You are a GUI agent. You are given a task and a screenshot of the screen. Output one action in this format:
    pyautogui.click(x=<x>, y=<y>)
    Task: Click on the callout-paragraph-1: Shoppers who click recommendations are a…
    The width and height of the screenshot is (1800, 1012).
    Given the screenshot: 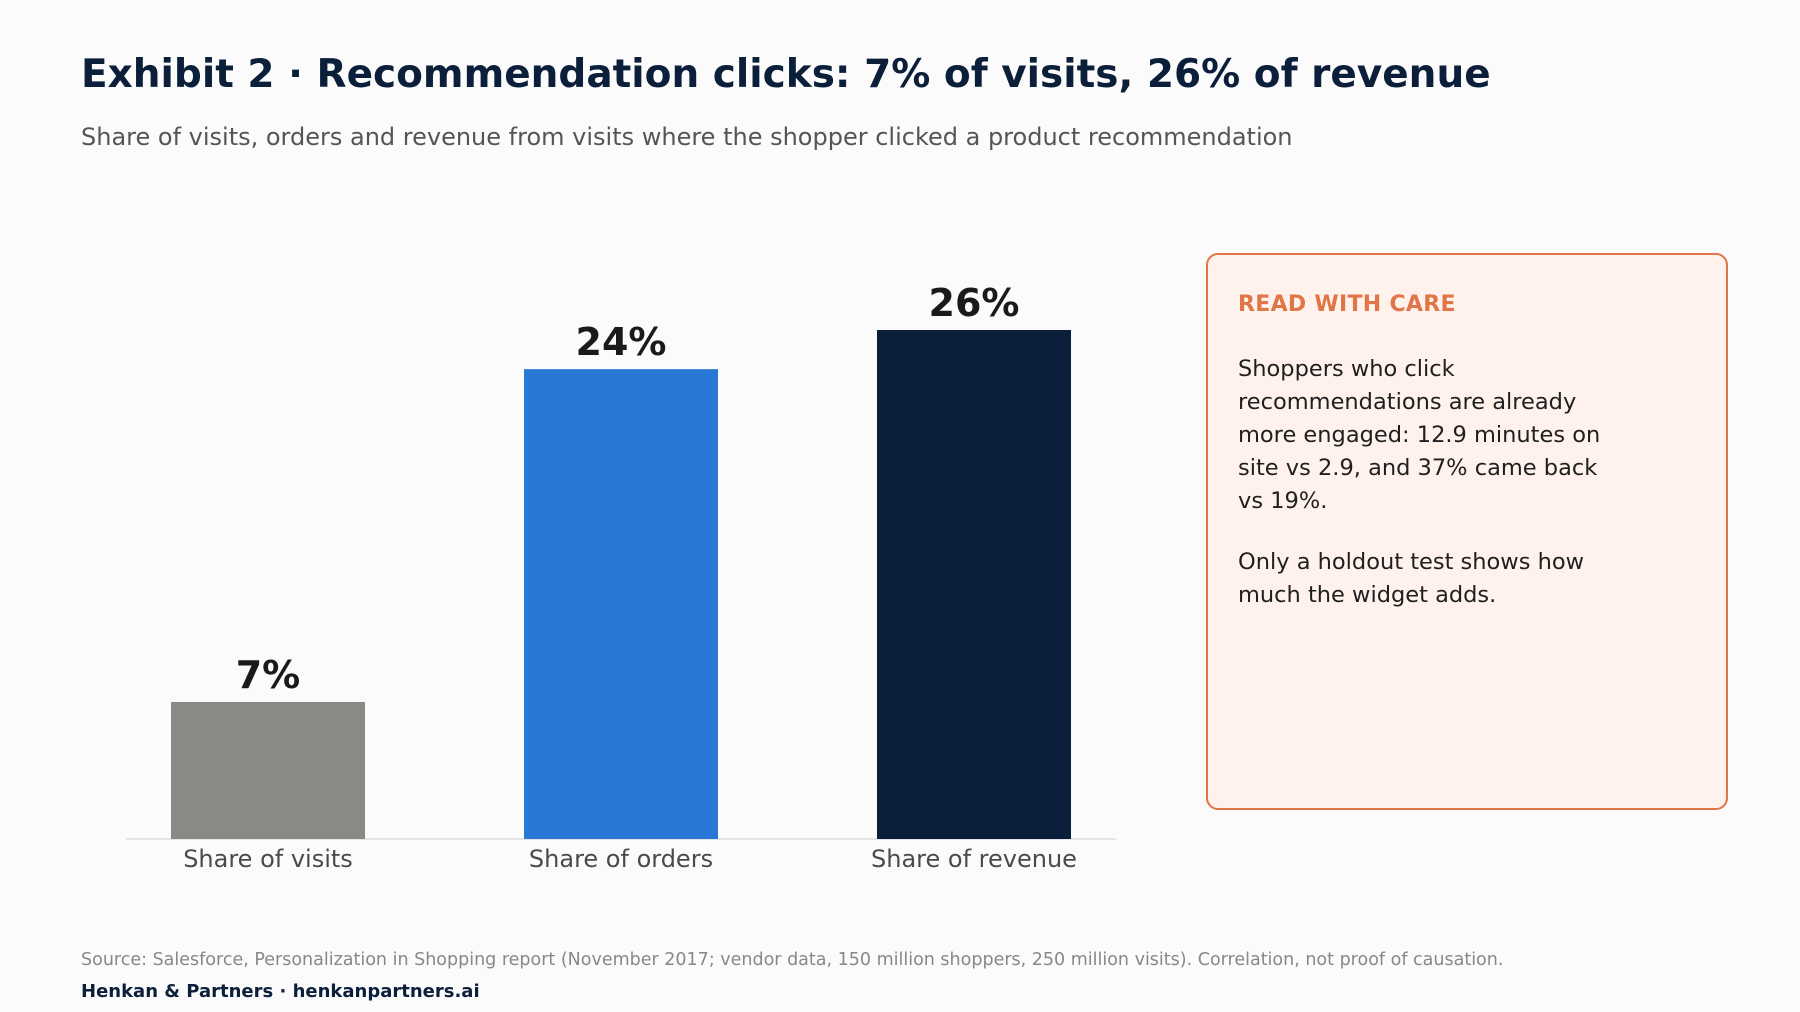 What is the action you would take?
    pyautogui.click(x=1419, y=435)
    